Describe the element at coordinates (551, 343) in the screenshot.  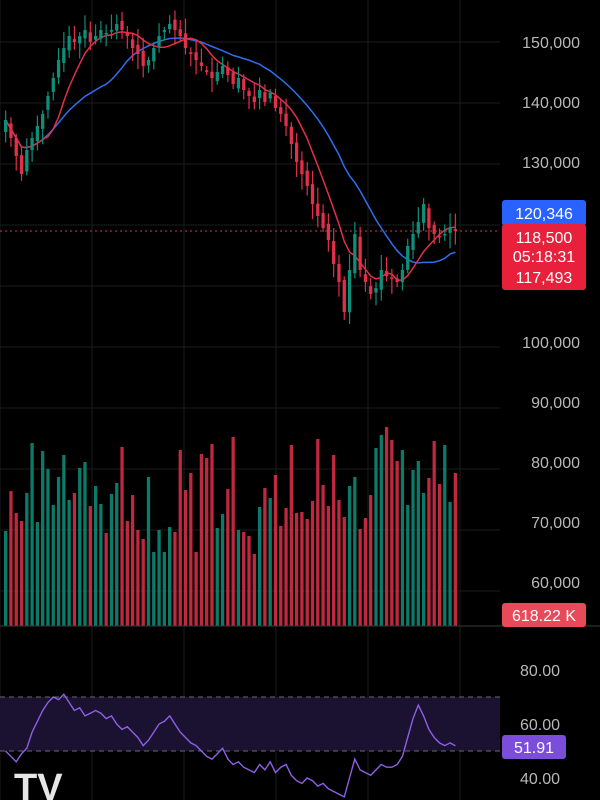
I see `price-tick-label: 100,000` at that location.